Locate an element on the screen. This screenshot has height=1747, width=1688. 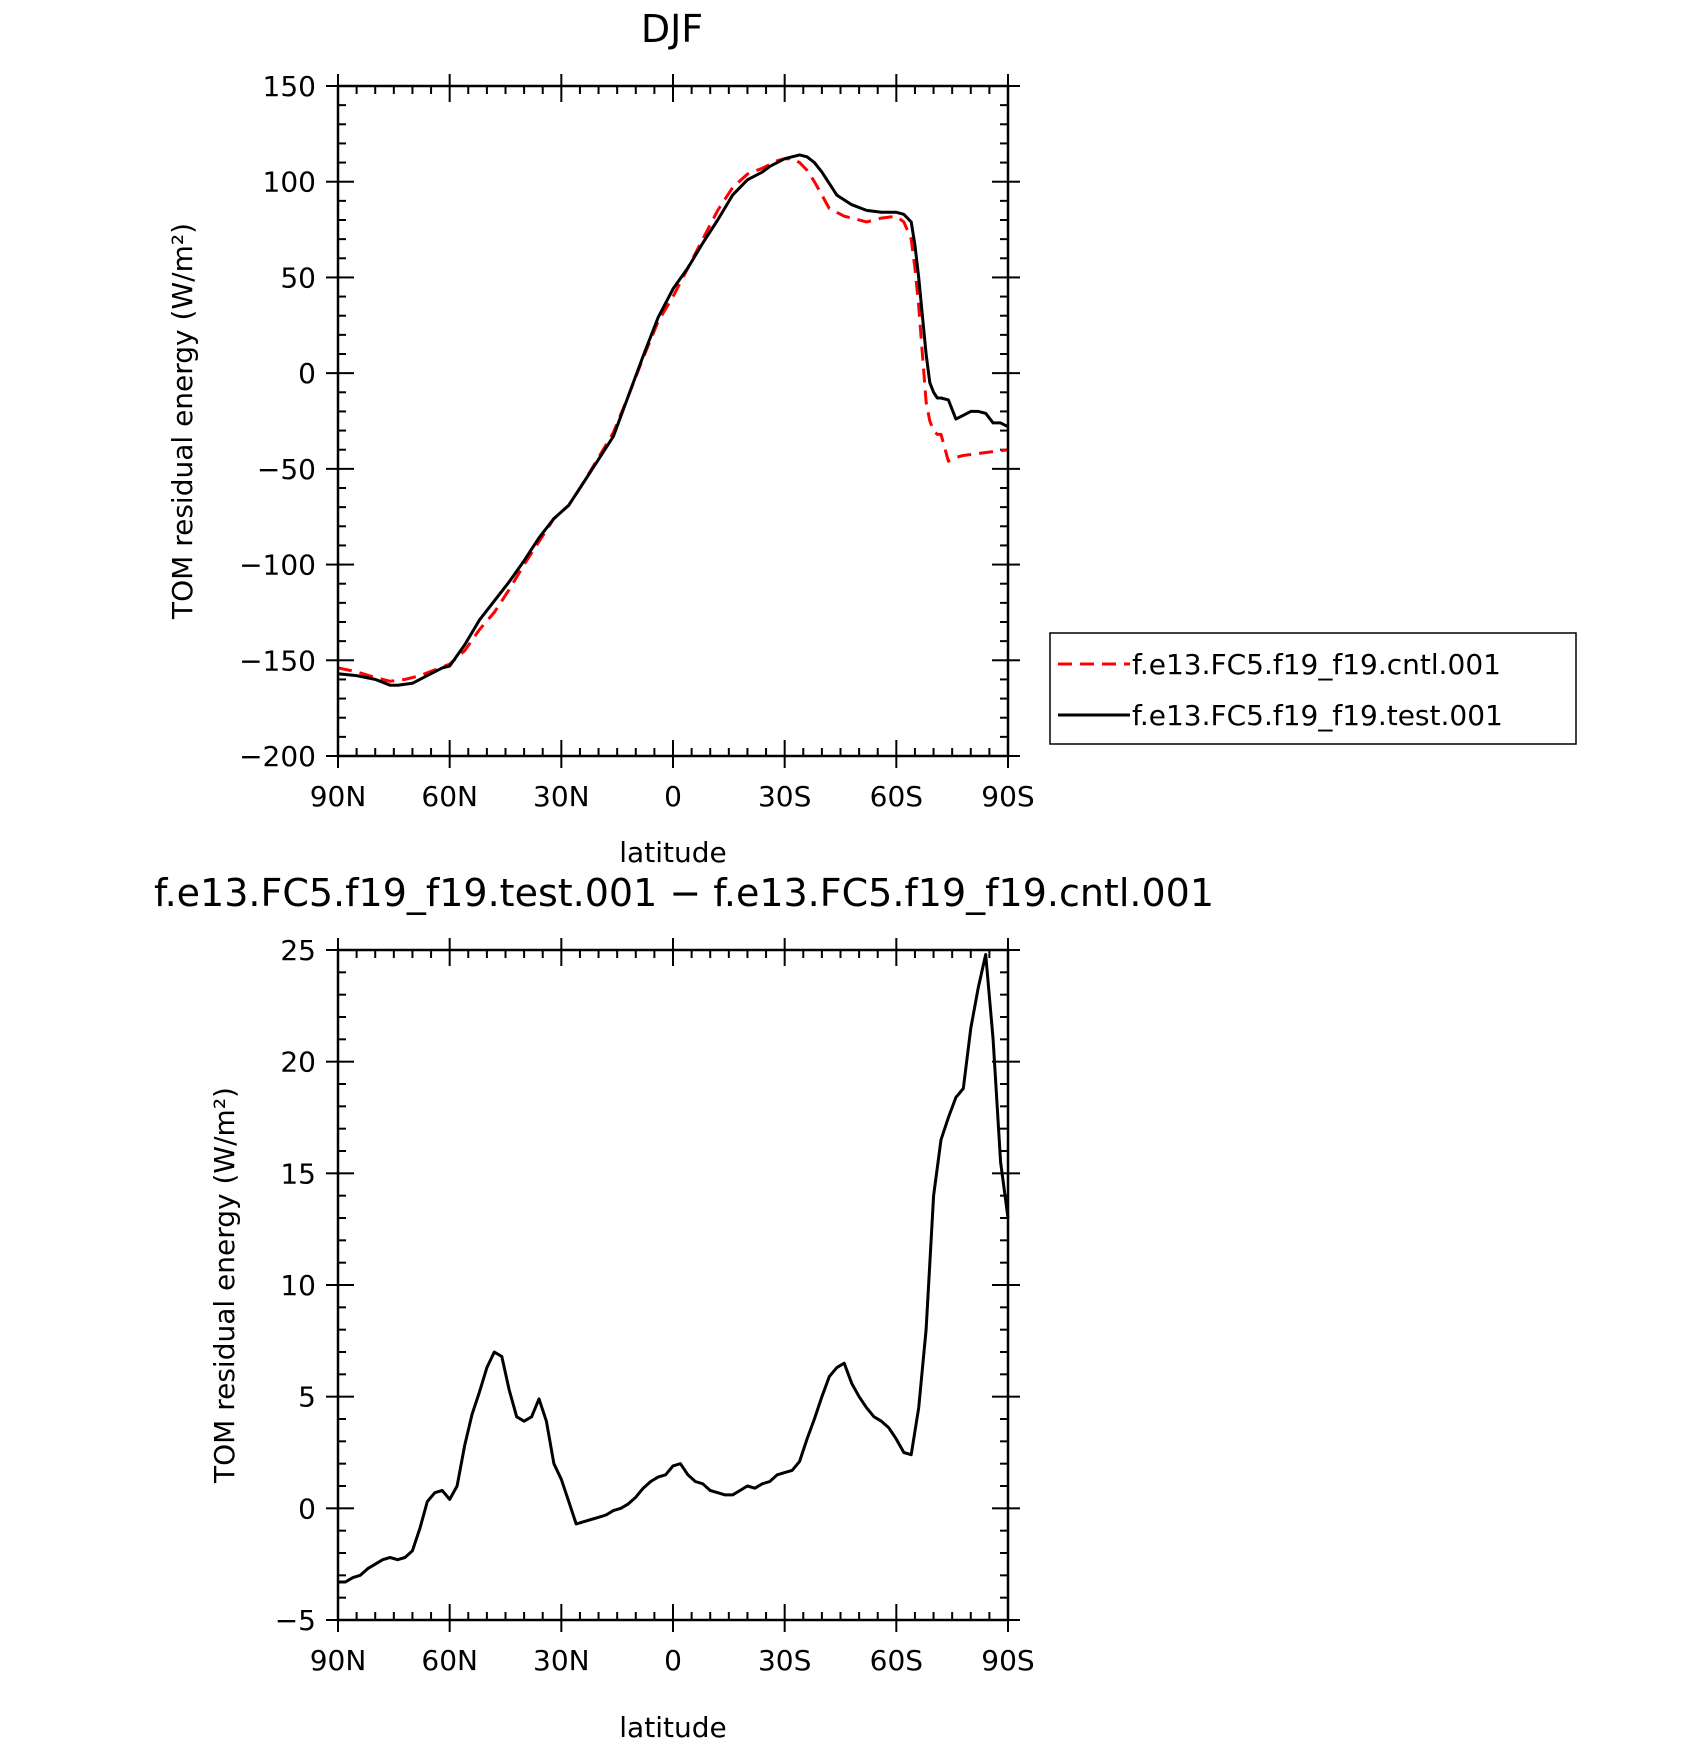
series-line-difference is located at coordinates (674, 1268).